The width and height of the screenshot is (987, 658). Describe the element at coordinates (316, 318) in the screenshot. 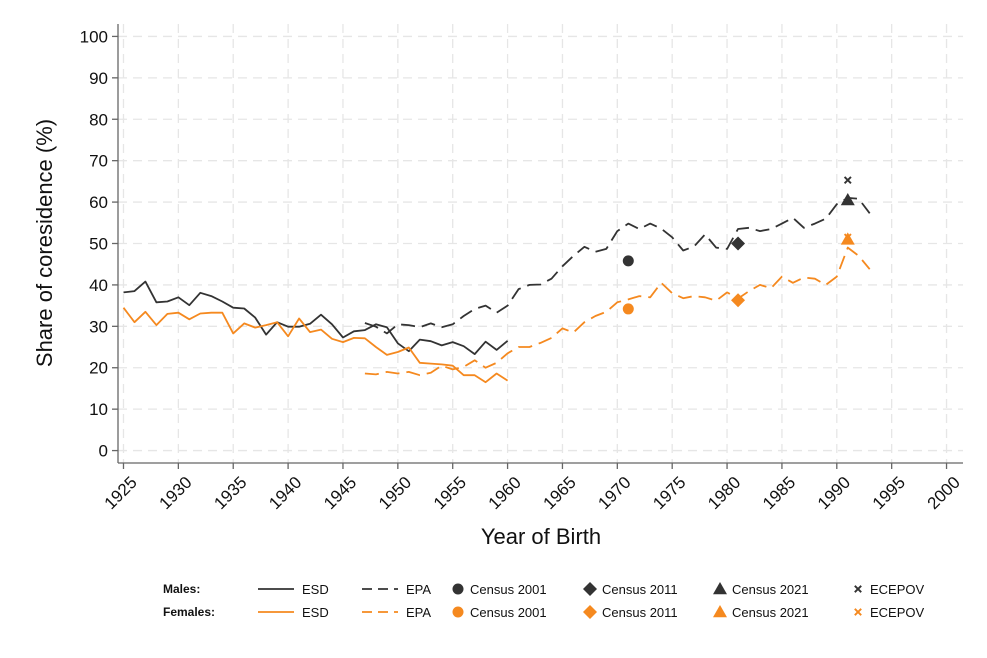

I see `males-esd-line` at that location.